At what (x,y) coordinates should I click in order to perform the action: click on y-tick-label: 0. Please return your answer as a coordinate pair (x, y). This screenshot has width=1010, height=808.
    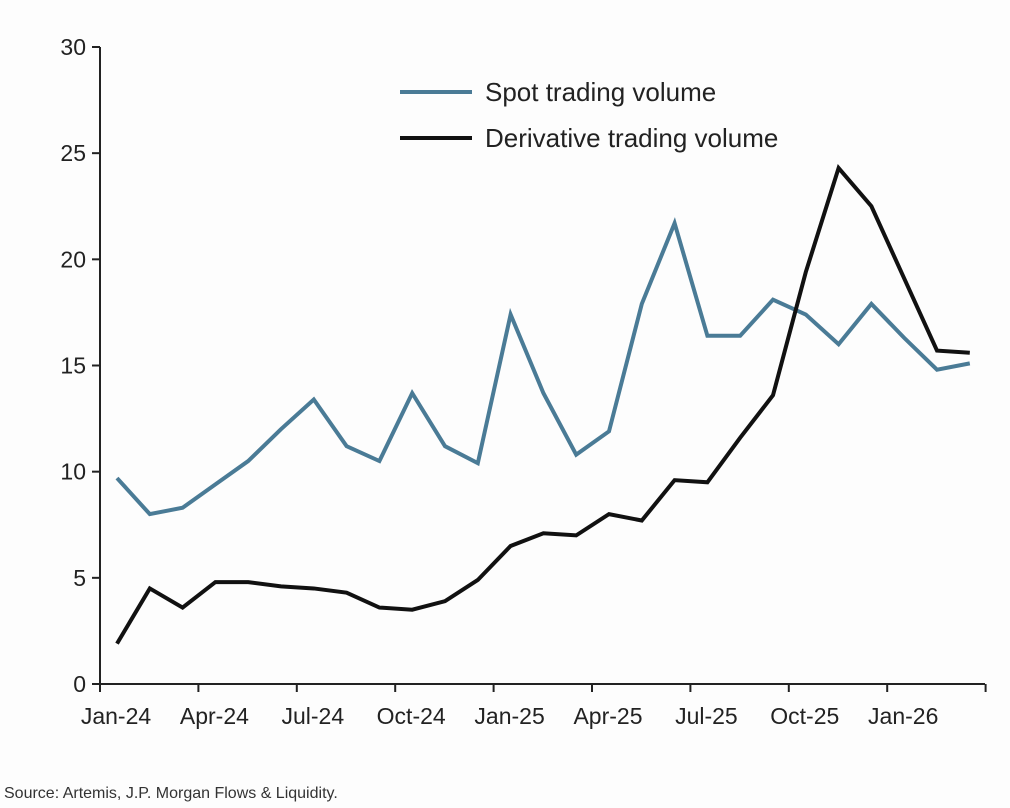
    Looking at the image, I should click on (79, 684).